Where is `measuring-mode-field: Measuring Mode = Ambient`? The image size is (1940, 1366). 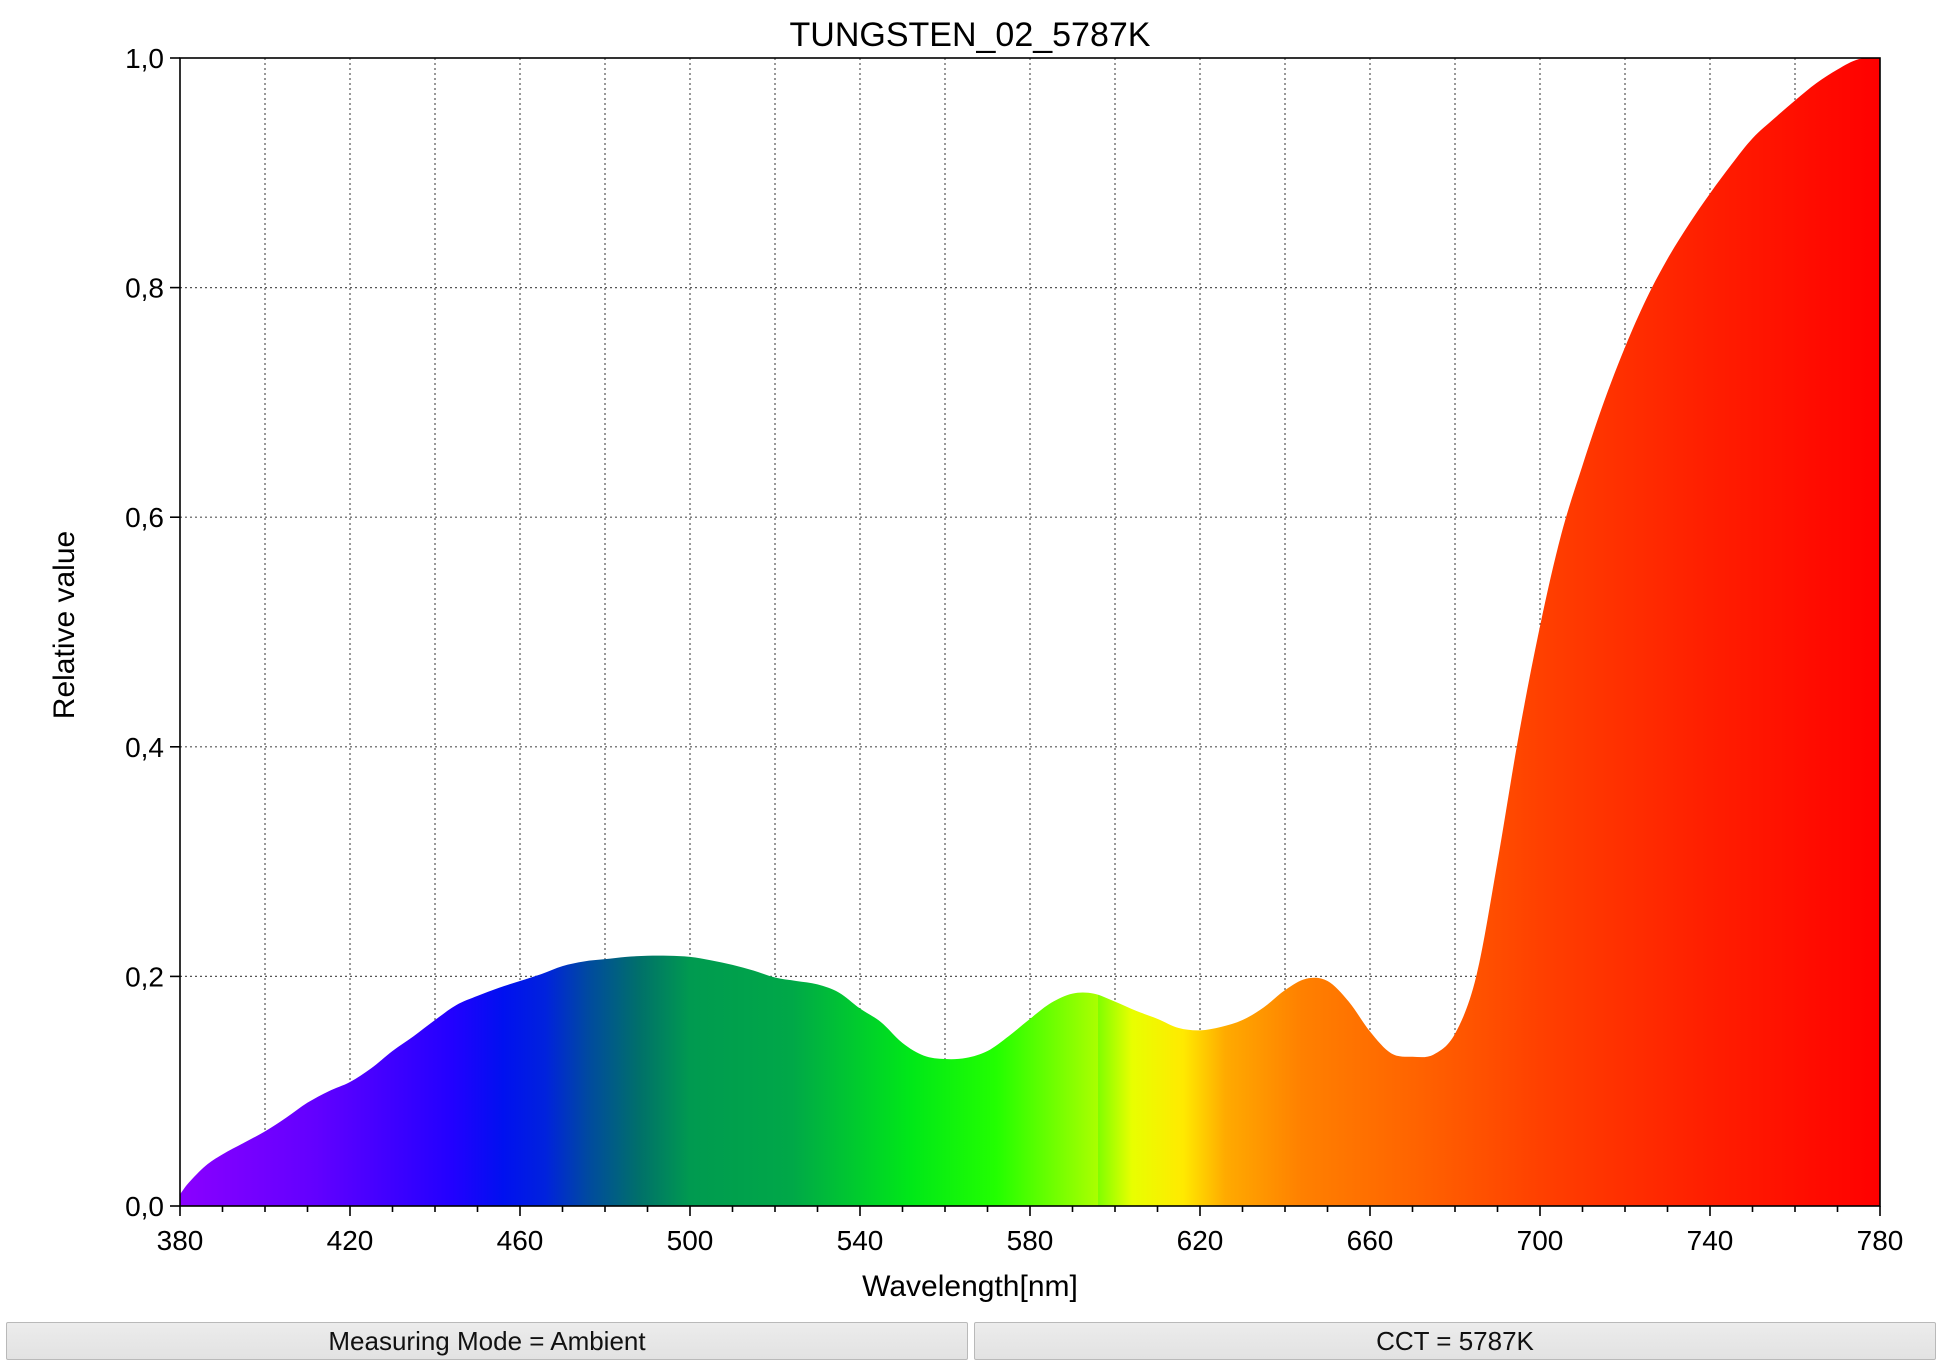
measuring-mode-field: Measuring Mode = Ambient is located at coordinates (487, 1341).